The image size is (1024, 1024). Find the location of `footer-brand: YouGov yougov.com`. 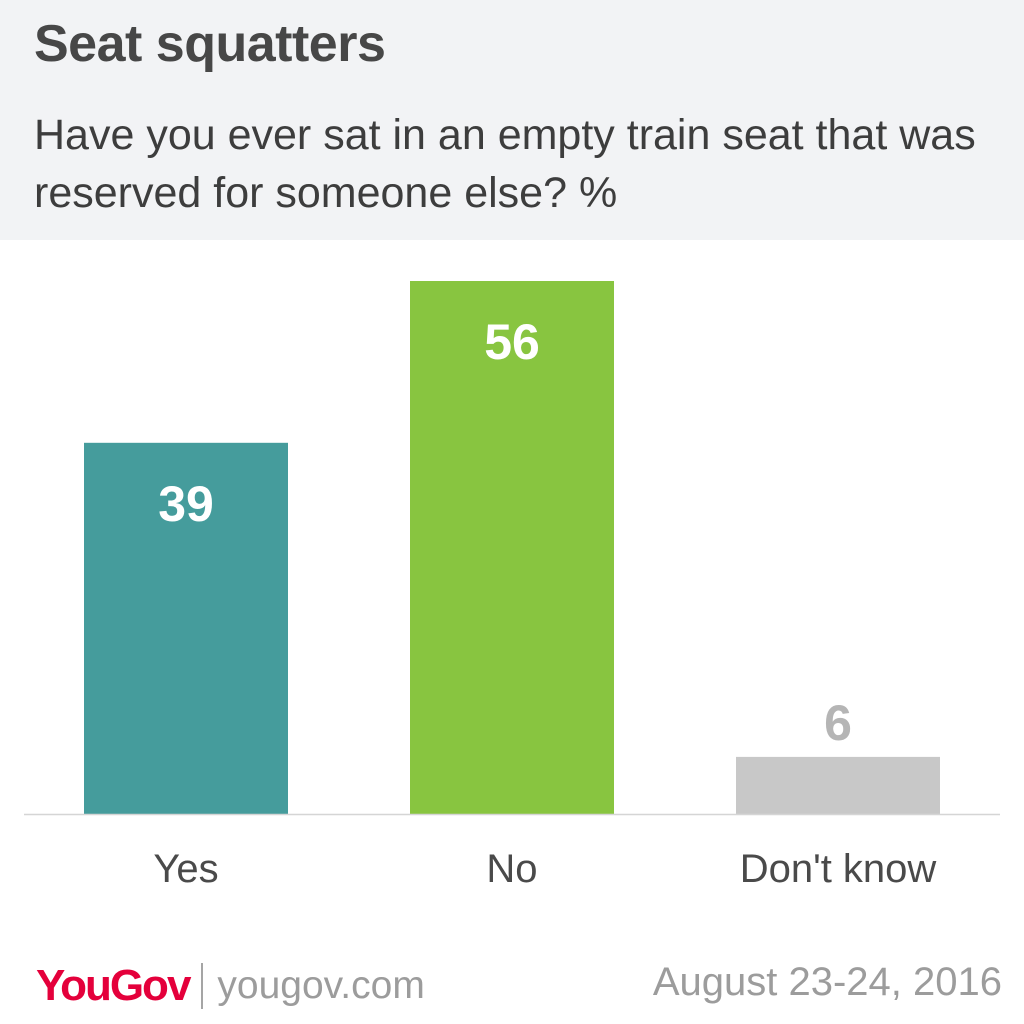

footer-brand: YouGov yougov.com is located at coordinates (230, 986).